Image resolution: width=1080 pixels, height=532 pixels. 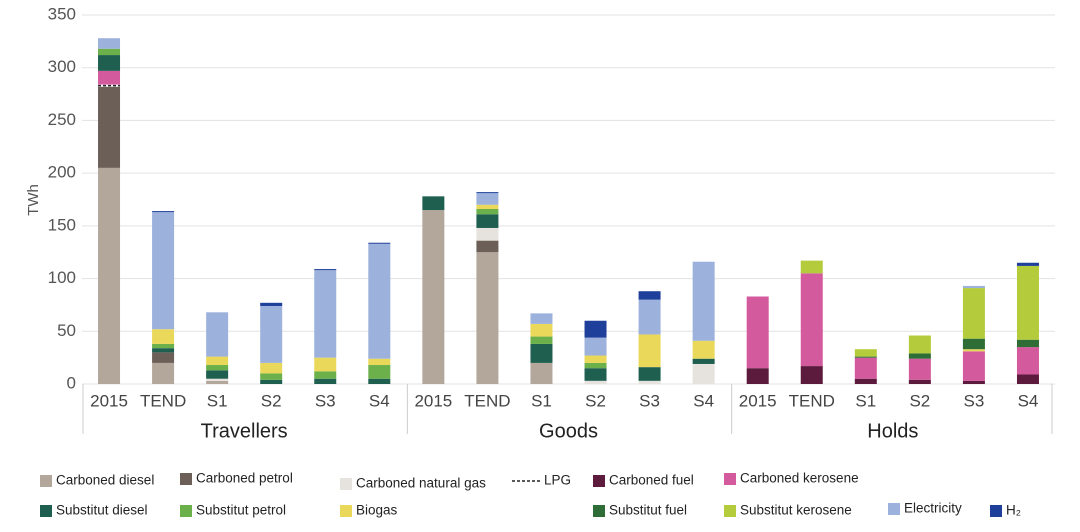 I want to click on x-tick-label: S2, so click(x=595, y=400).